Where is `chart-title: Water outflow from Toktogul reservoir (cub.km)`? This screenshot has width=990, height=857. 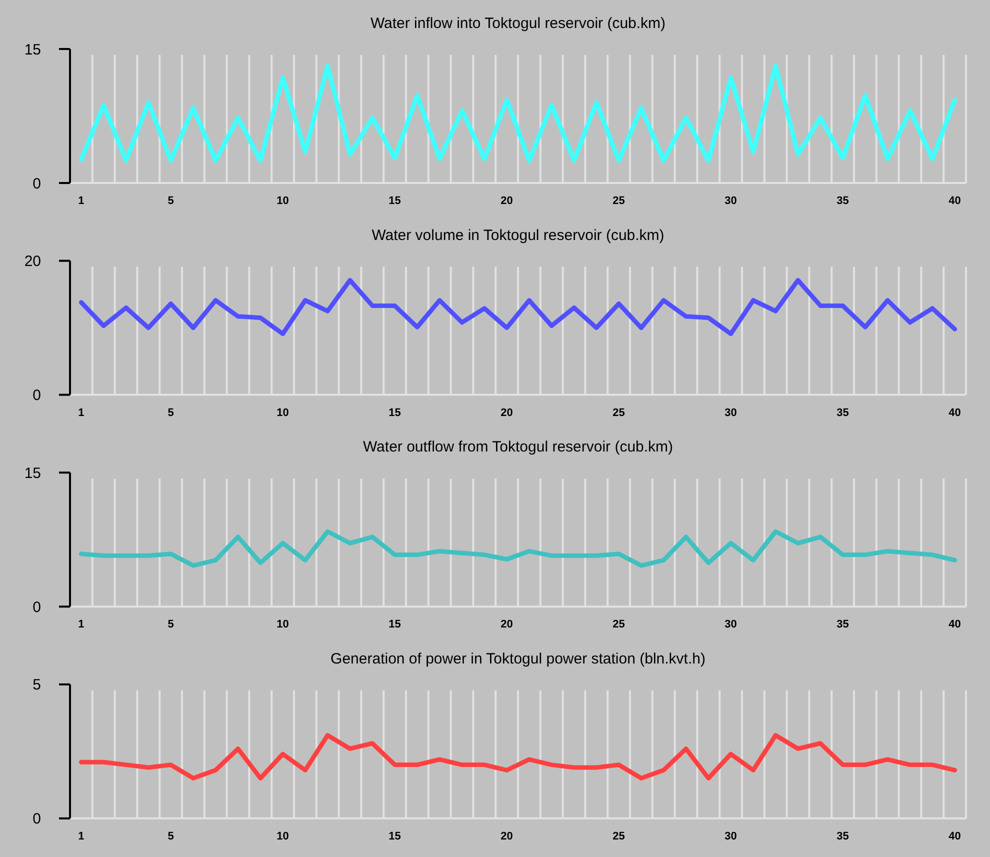
chart-title: Water outflow from Toktogul reservoir (cub.km) is located at coordinates (518, 447).